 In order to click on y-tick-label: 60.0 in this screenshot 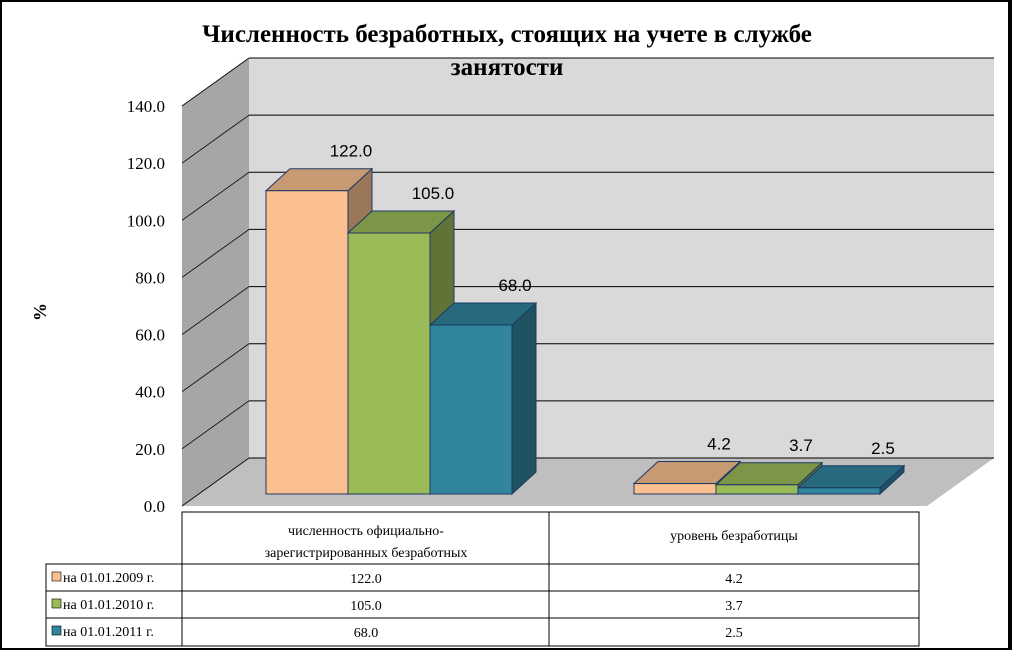, I will do `click(150, 335)`.